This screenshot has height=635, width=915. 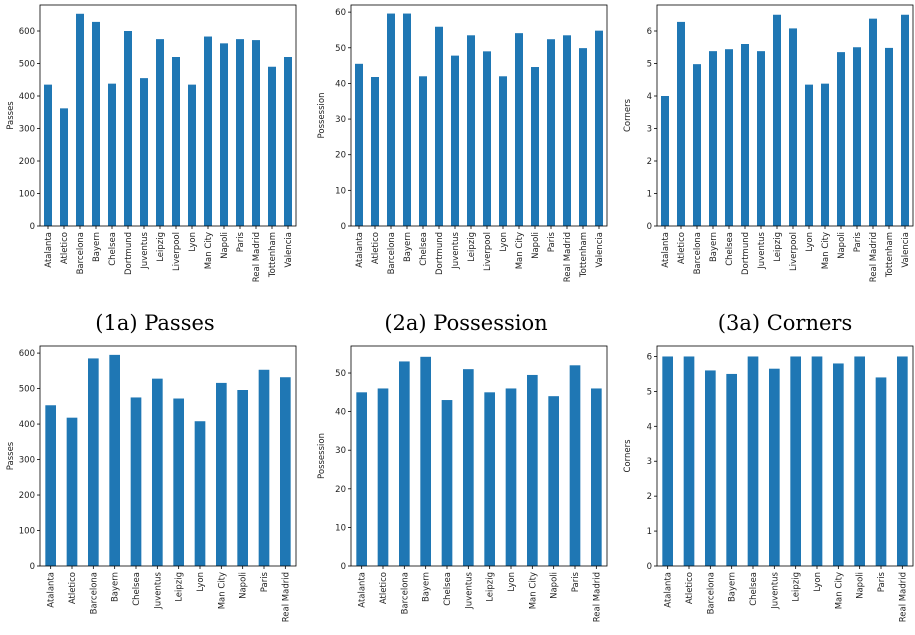 What do you see at coordinates (340, 120) in the screenshot?
I see `y-tick-label: 30` at bounding box center [340, 120].